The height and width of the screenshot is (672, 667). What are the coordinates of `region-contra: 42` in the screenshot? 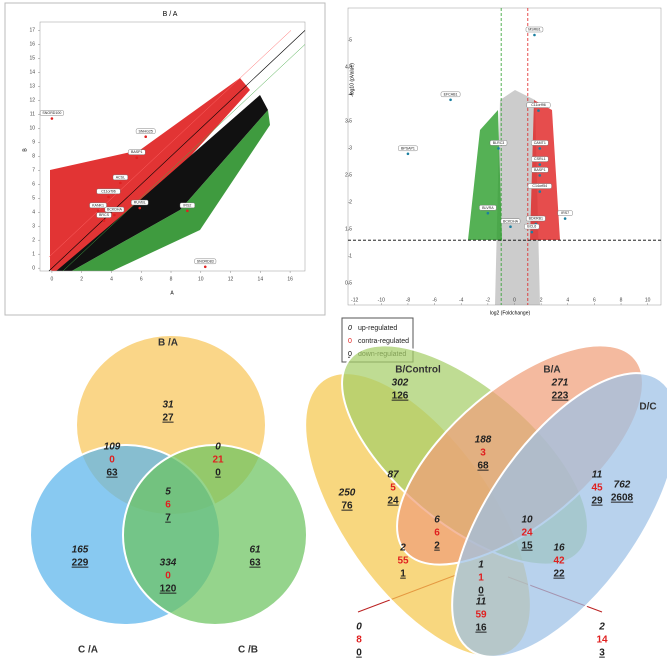 It's located at (559, 561).